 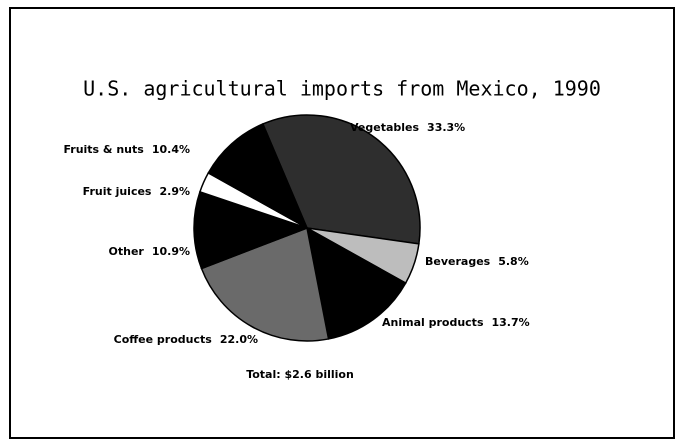 What do you see at coordinates (446, 127) in the screenshot?
I see `value-label: 33.3%` at bounding box center [446, 127].